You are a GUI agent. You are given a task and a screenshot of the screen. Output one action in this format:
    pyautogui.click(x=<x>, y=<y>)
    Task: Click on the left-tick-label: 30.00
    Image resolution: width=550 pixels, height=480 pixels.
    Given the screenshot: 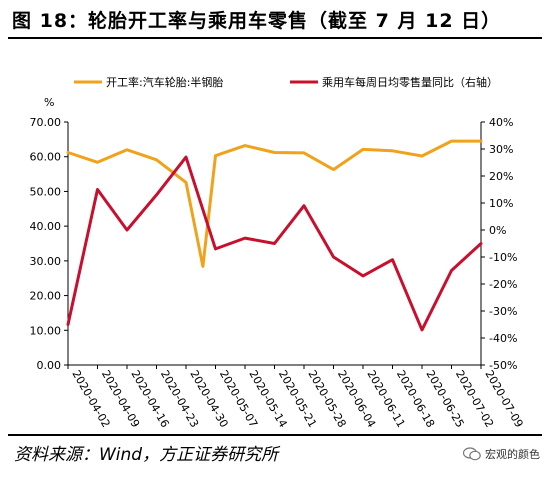 What is the action you would take?
    pyautogui.click(x=46, y=261)
    